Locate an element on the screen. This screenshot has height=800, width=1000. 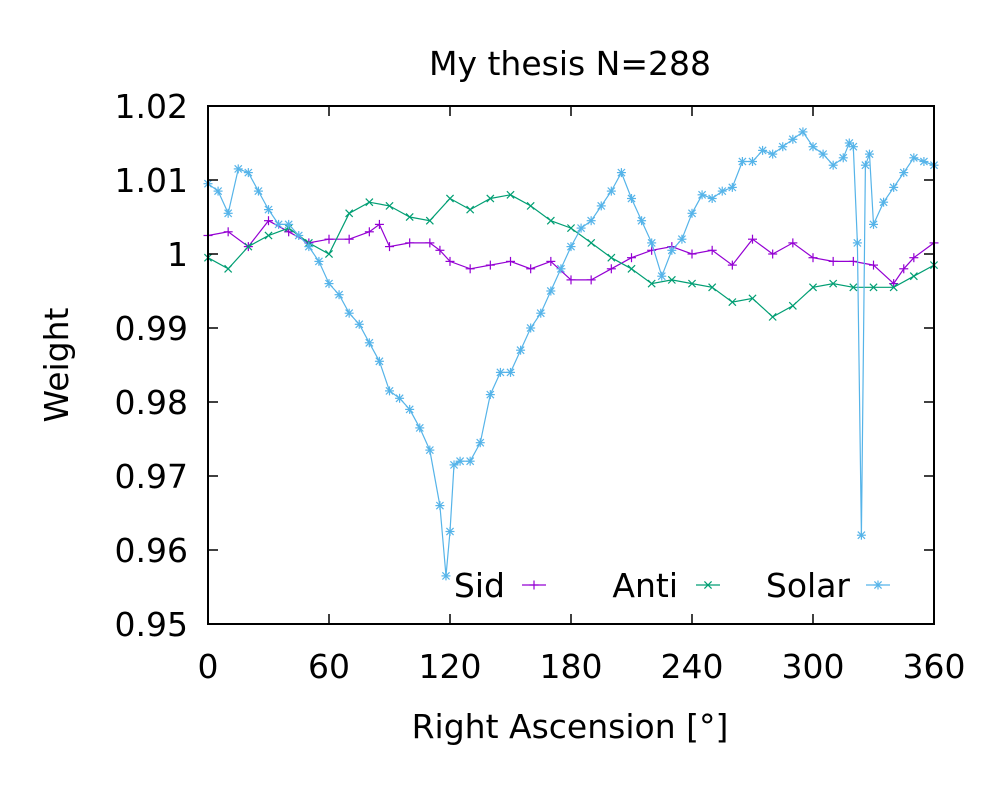
y-axis-label: Weight is located at coordinates (56, 364).